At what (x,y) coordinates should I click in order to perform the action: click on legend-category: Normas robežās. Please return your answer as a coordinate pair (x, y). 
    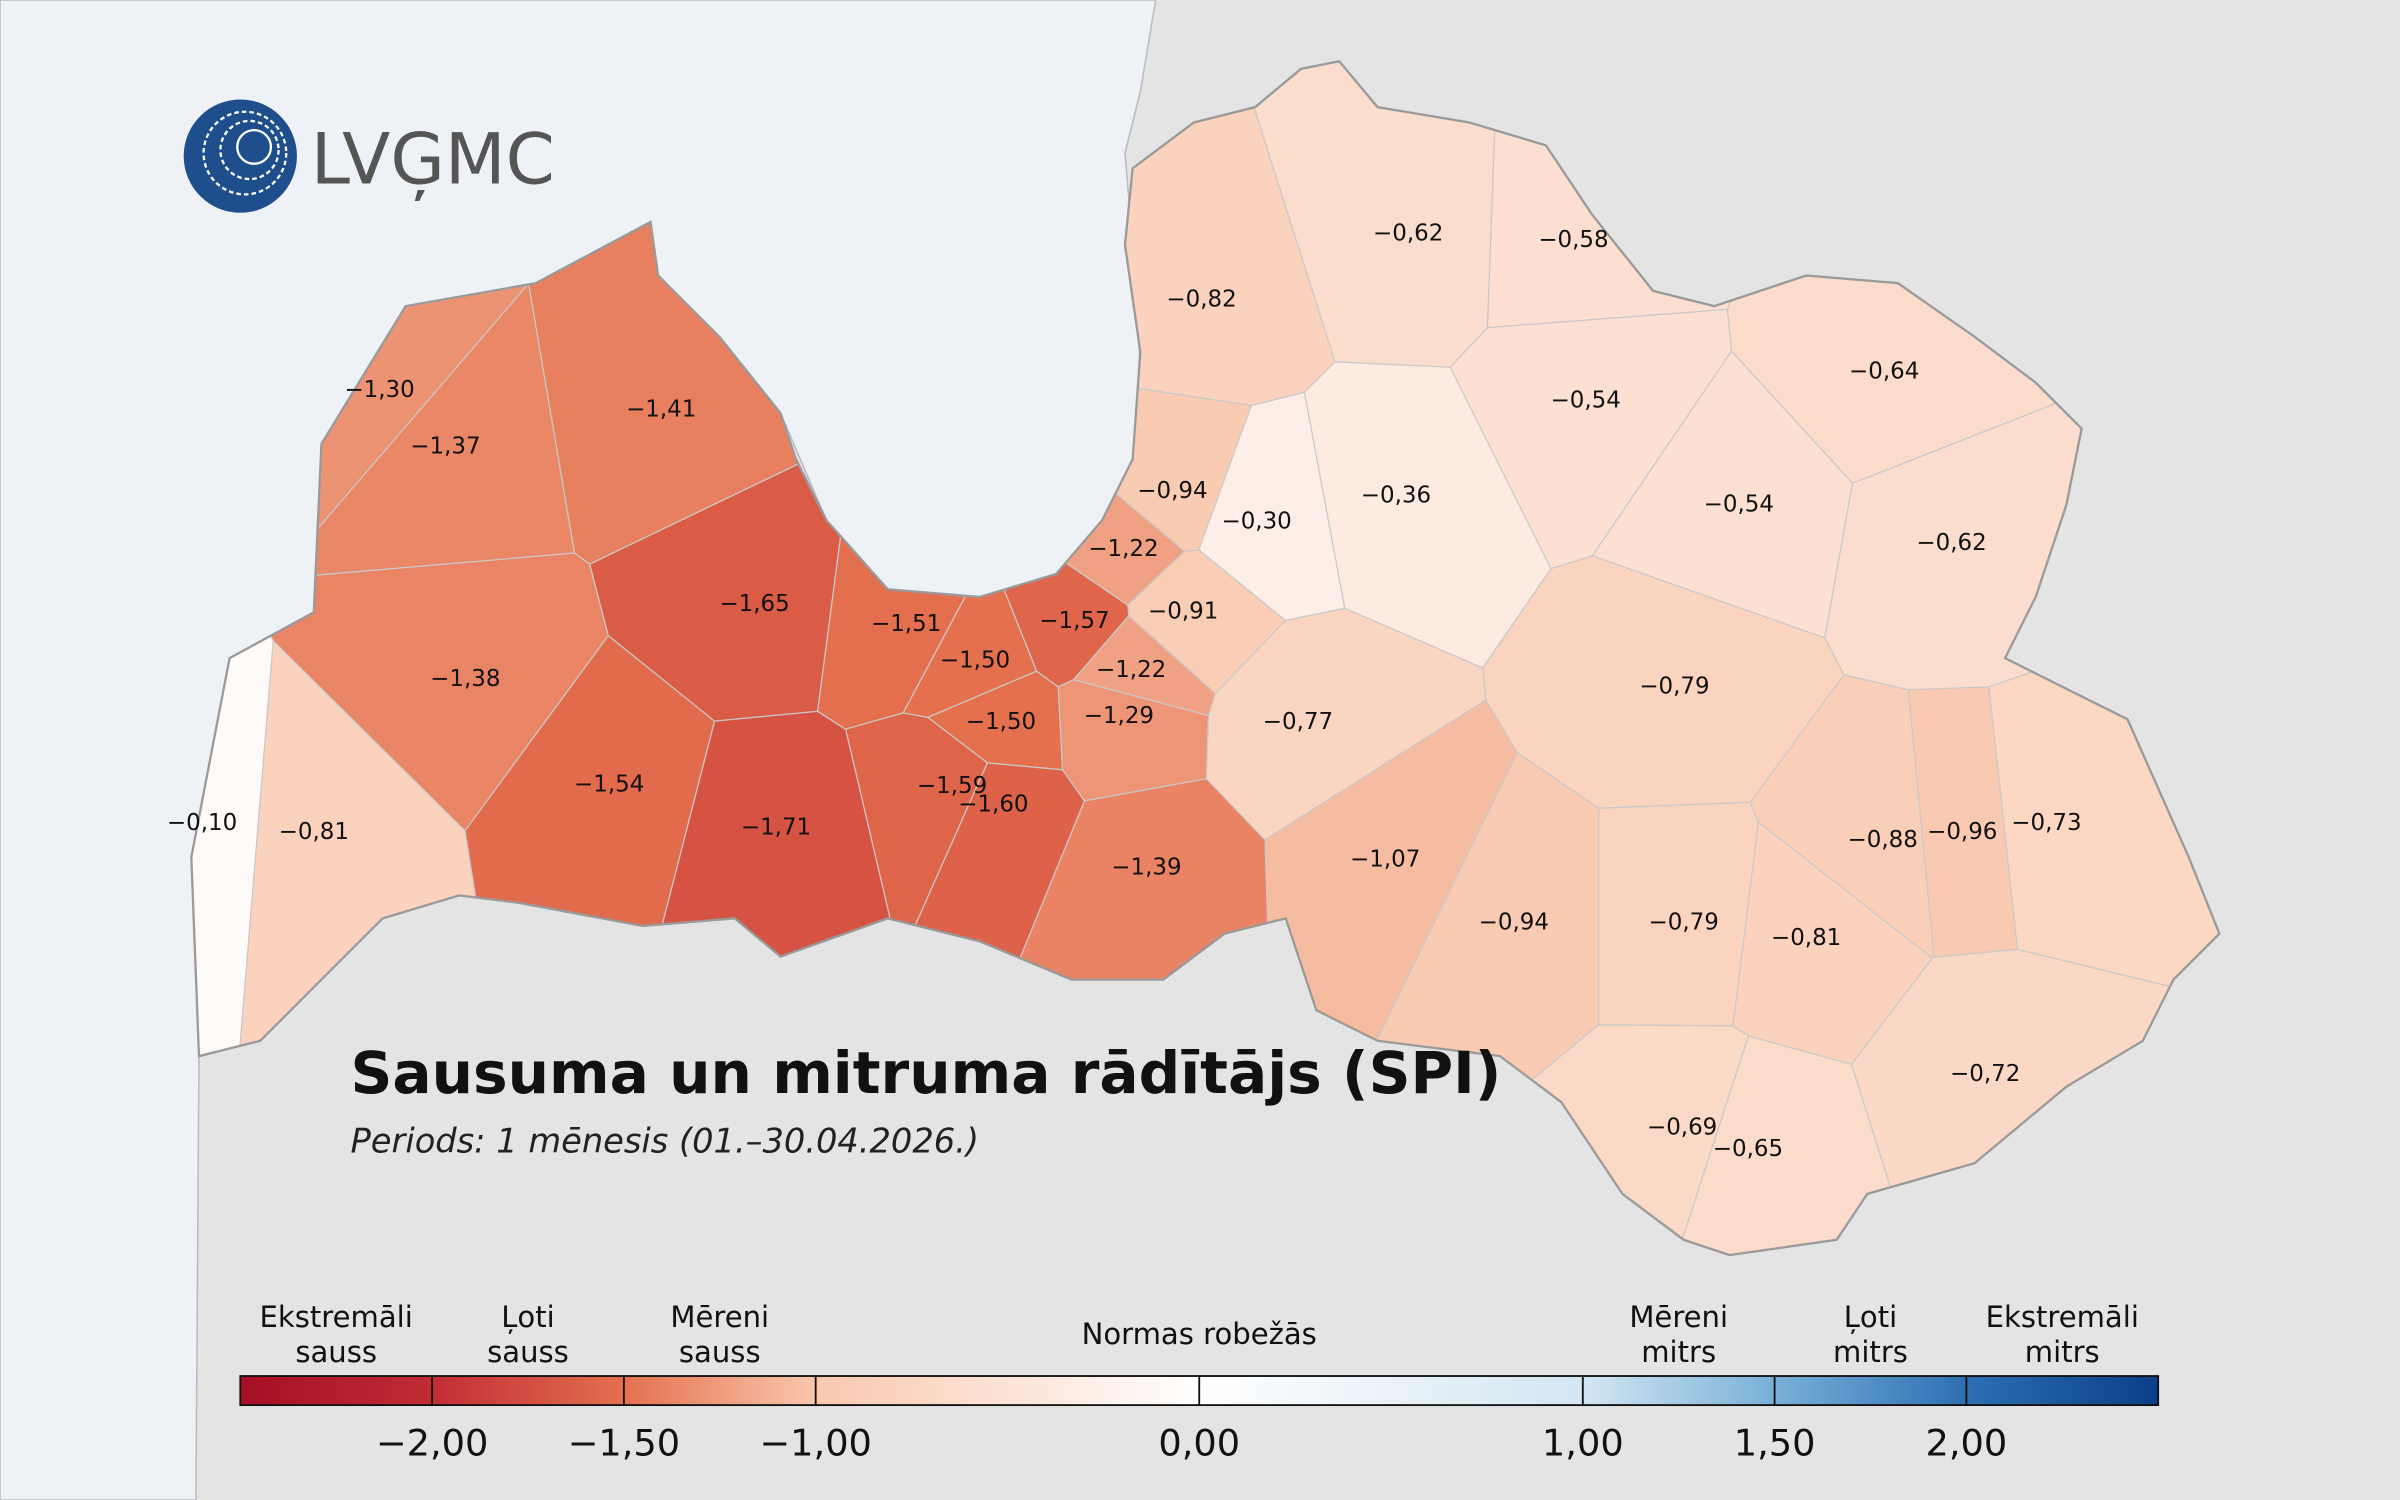
    Looking at the image, I should click on (1199, 1334).